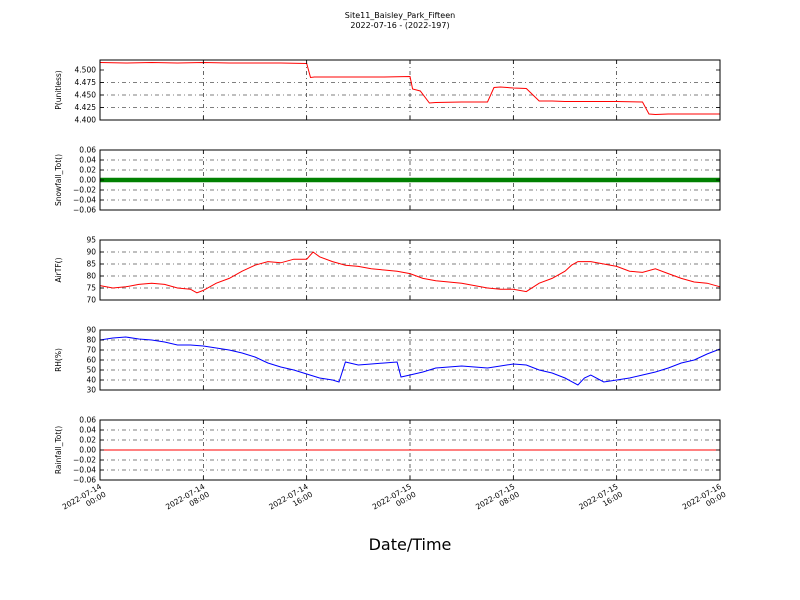  Describe the element at coordinates (91, 288) in the screenshot. I see `y-tick-label: 75` at that location.